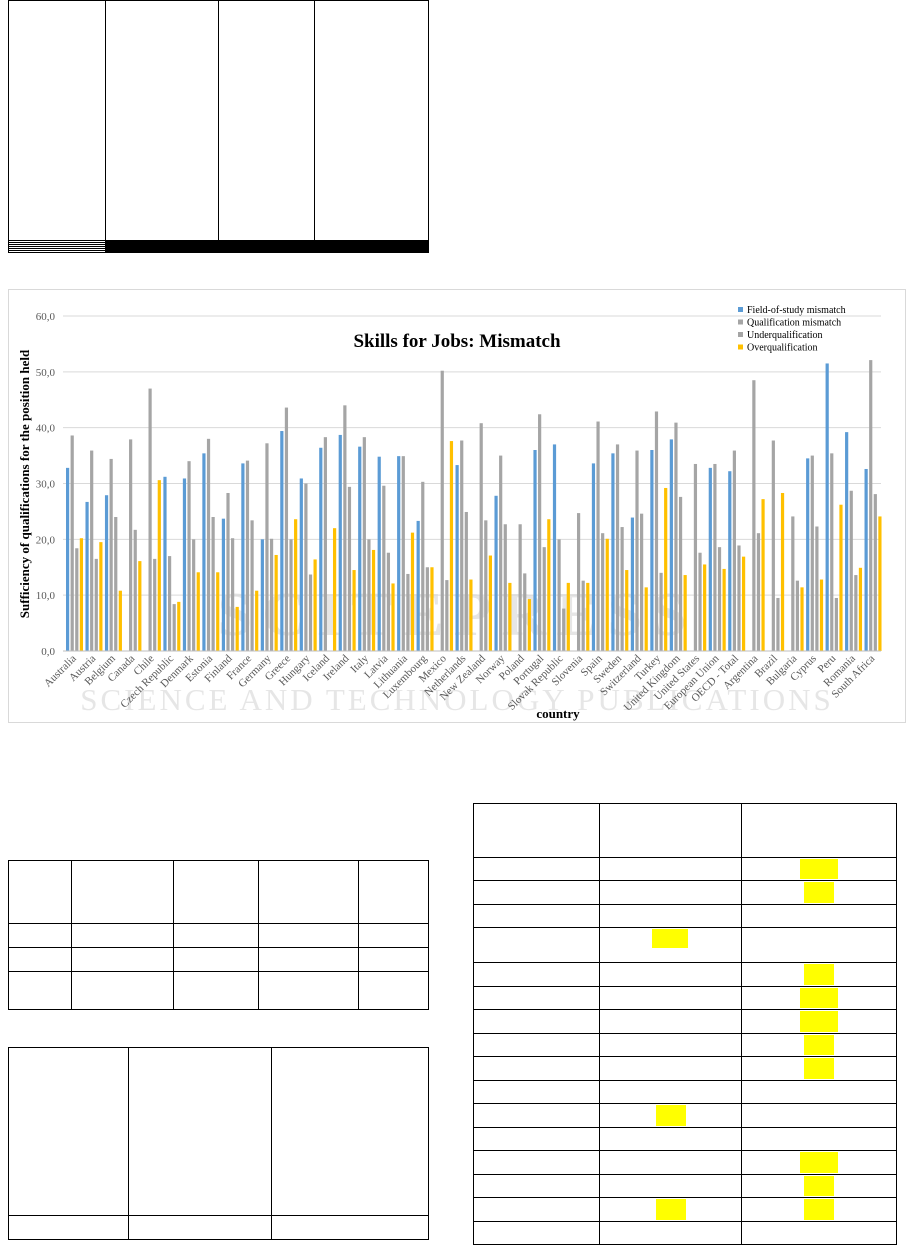 The image size is (912, 1247). Describe the element at coordinates (218, 126) in the screenshot. I see `top-table` at that location.